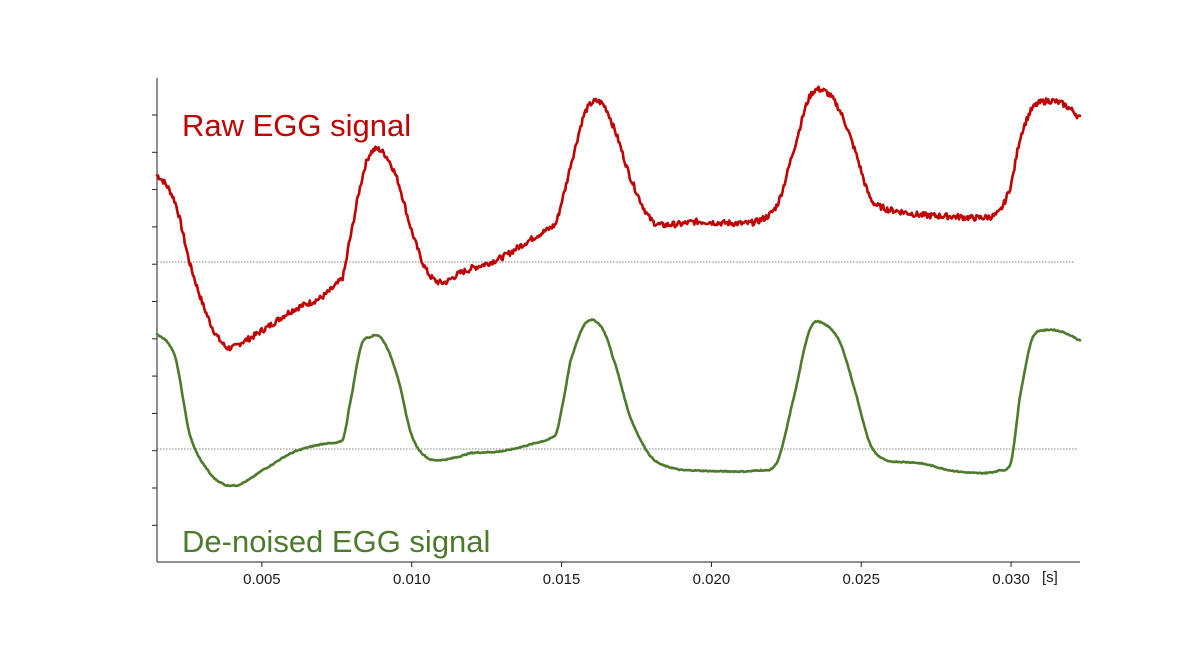 The image size is (1200, 660). I want to click on x-unit-label: [s], so click(1050, 577).